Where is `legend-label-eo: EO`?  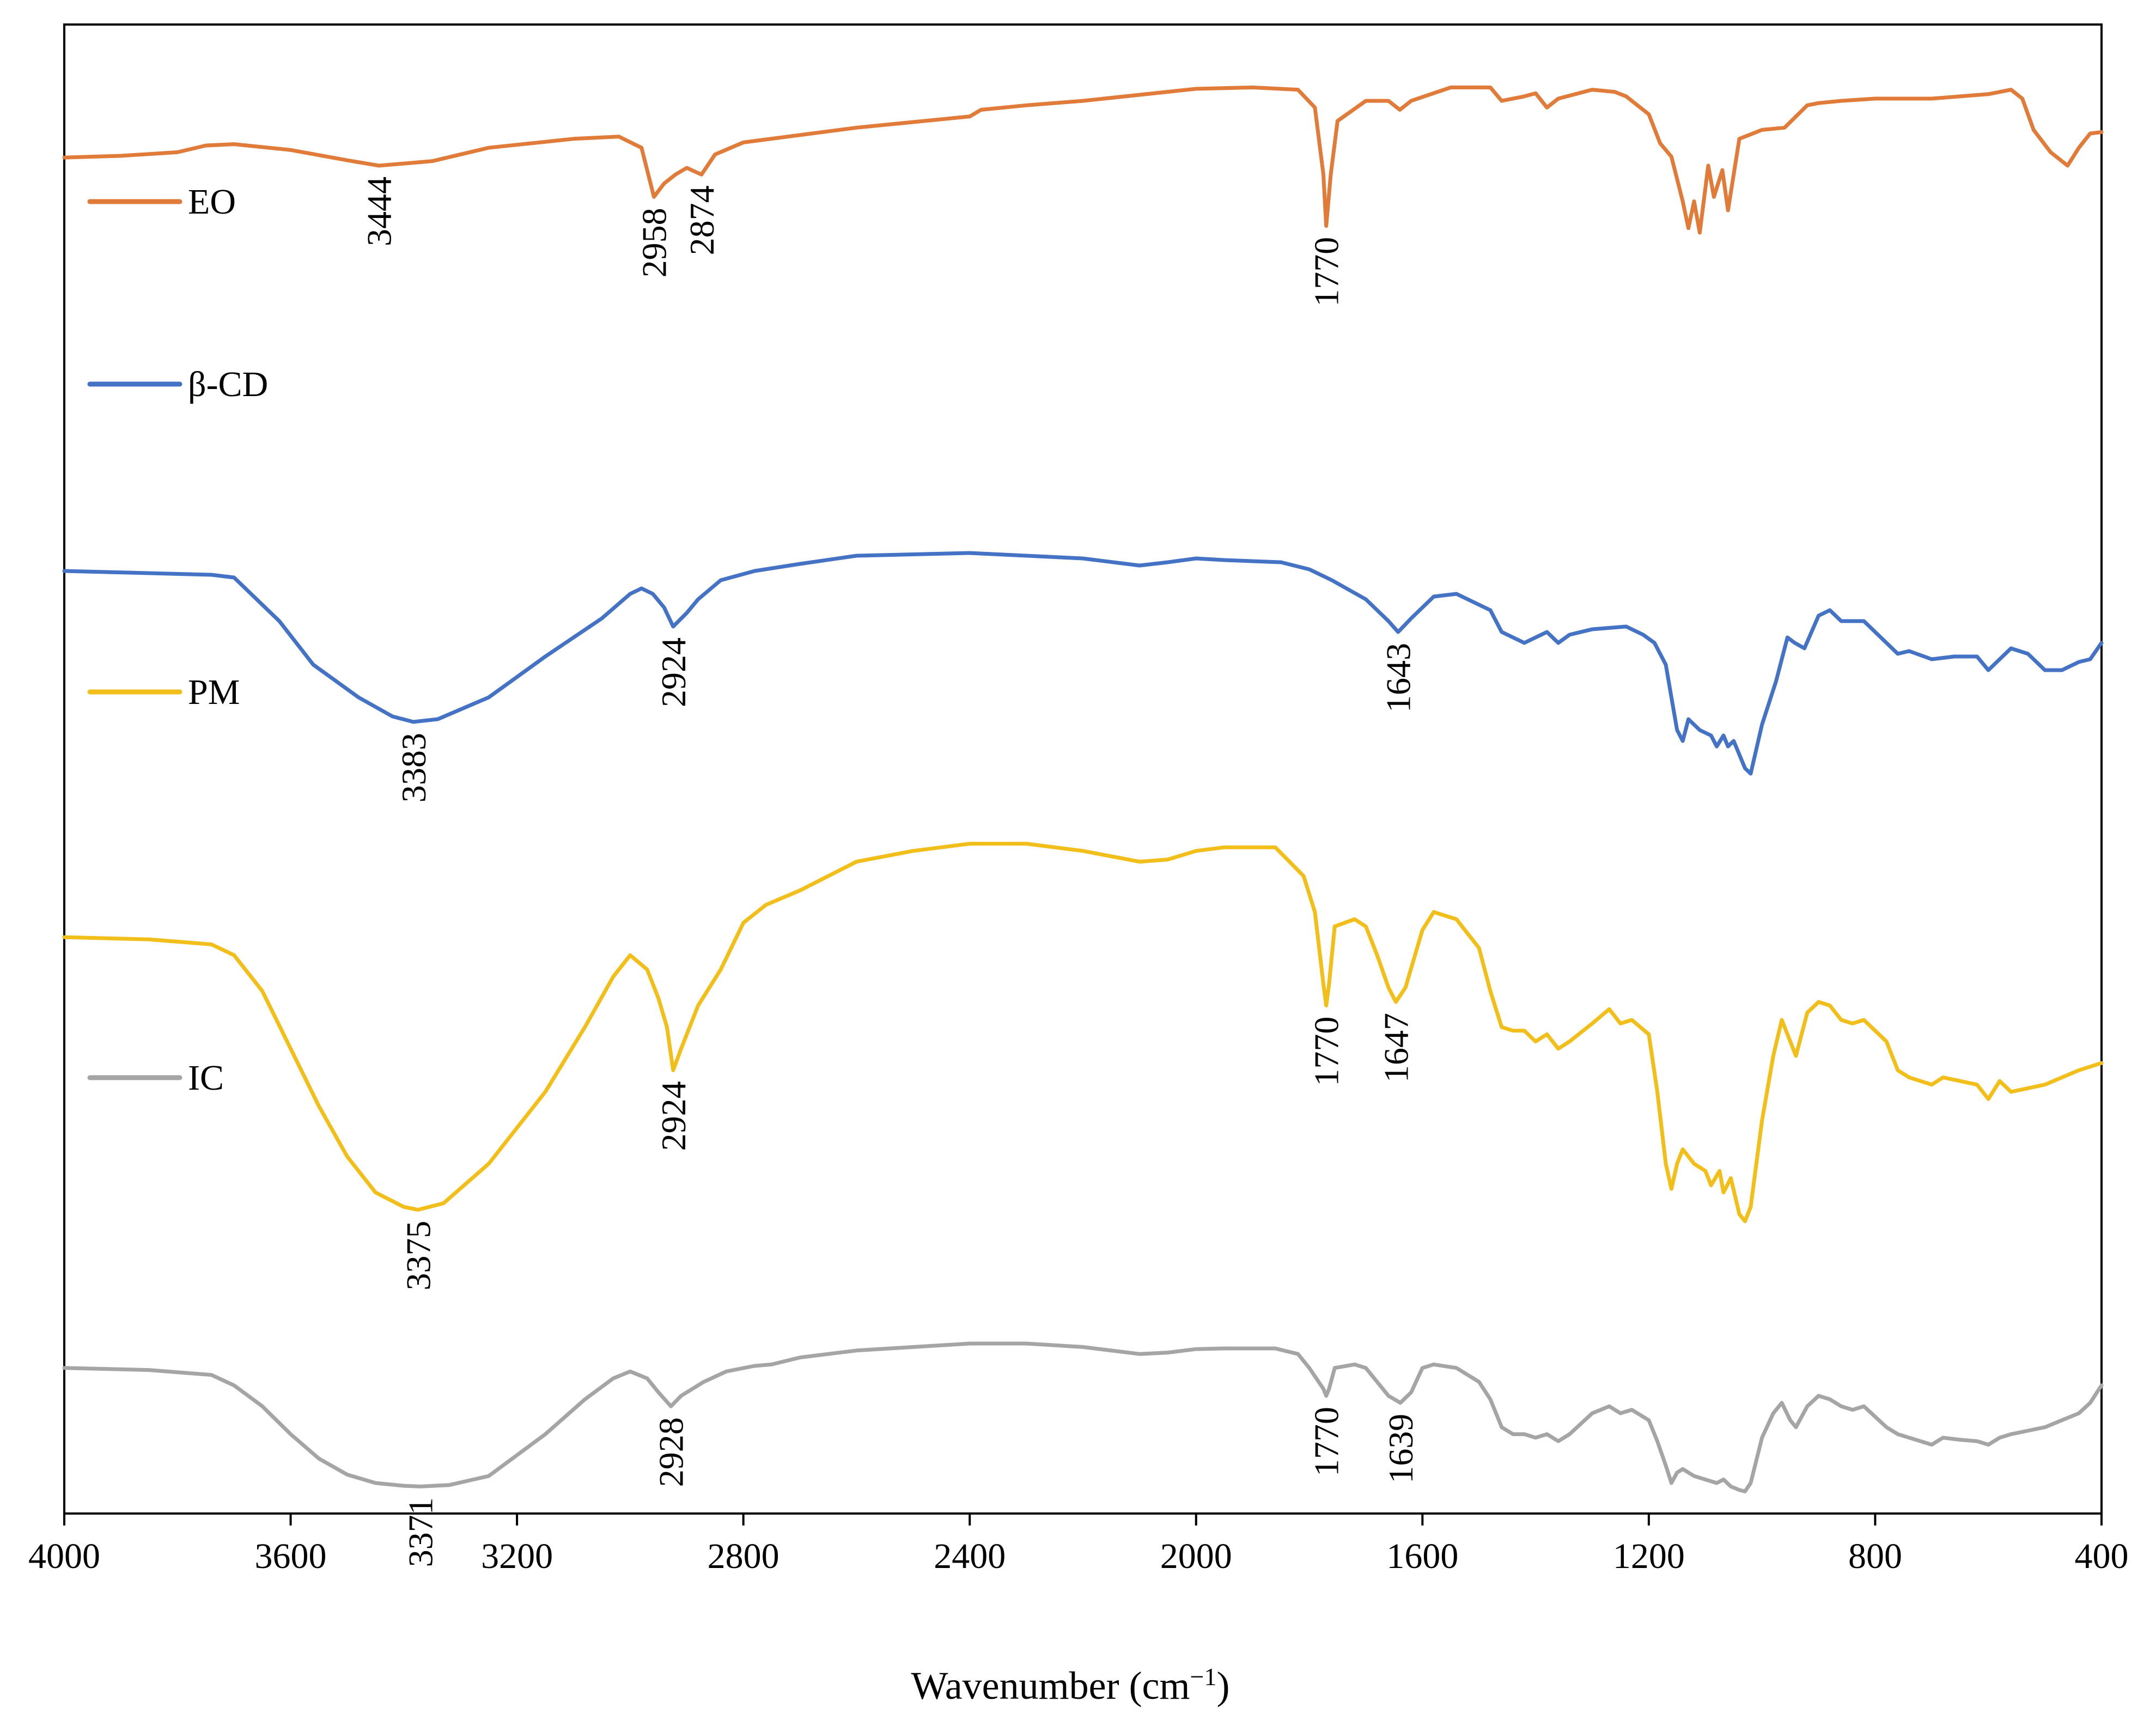 legend-label-eo: EO is located at coordinates (212, 202).